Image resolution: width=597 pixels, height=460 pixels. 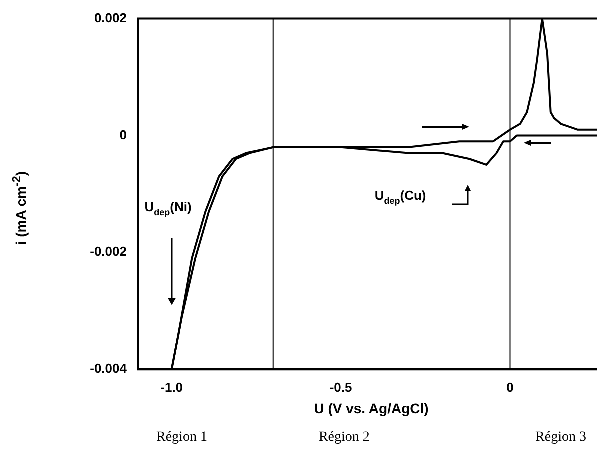 I want to click on x-tick-label: -1.0, so click(x=172, y=387).